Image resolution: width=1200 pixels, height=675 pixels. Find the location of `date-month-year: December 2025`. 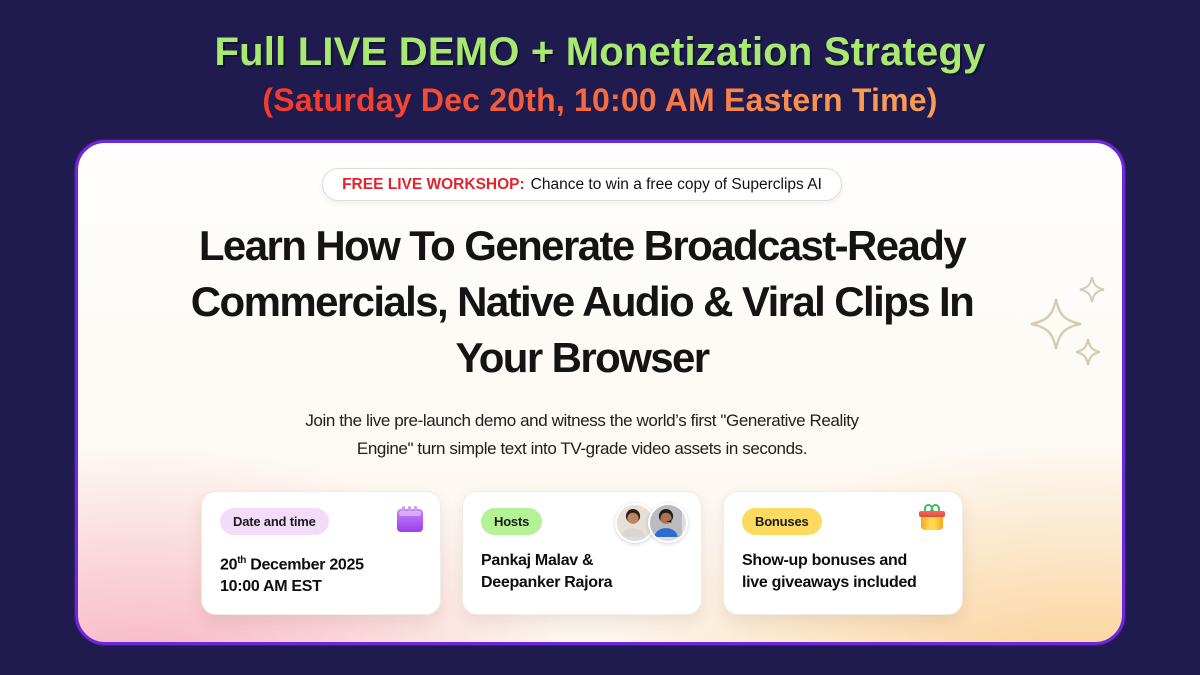

date-month-year: December 2025 is located at coordinates (305, 565).